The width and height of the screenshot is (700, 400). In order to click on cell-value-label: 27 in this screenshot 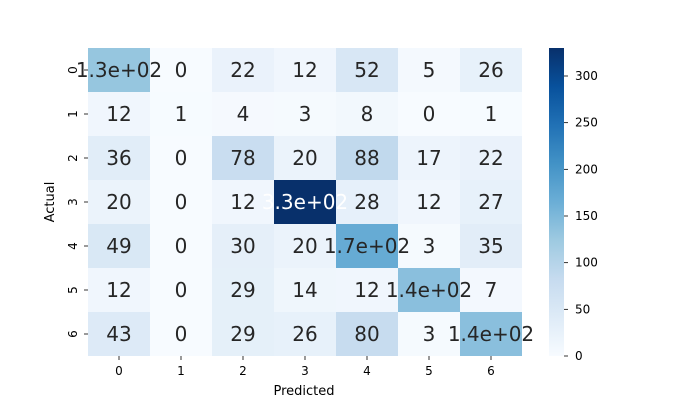, I will do `click(490, 202)`.